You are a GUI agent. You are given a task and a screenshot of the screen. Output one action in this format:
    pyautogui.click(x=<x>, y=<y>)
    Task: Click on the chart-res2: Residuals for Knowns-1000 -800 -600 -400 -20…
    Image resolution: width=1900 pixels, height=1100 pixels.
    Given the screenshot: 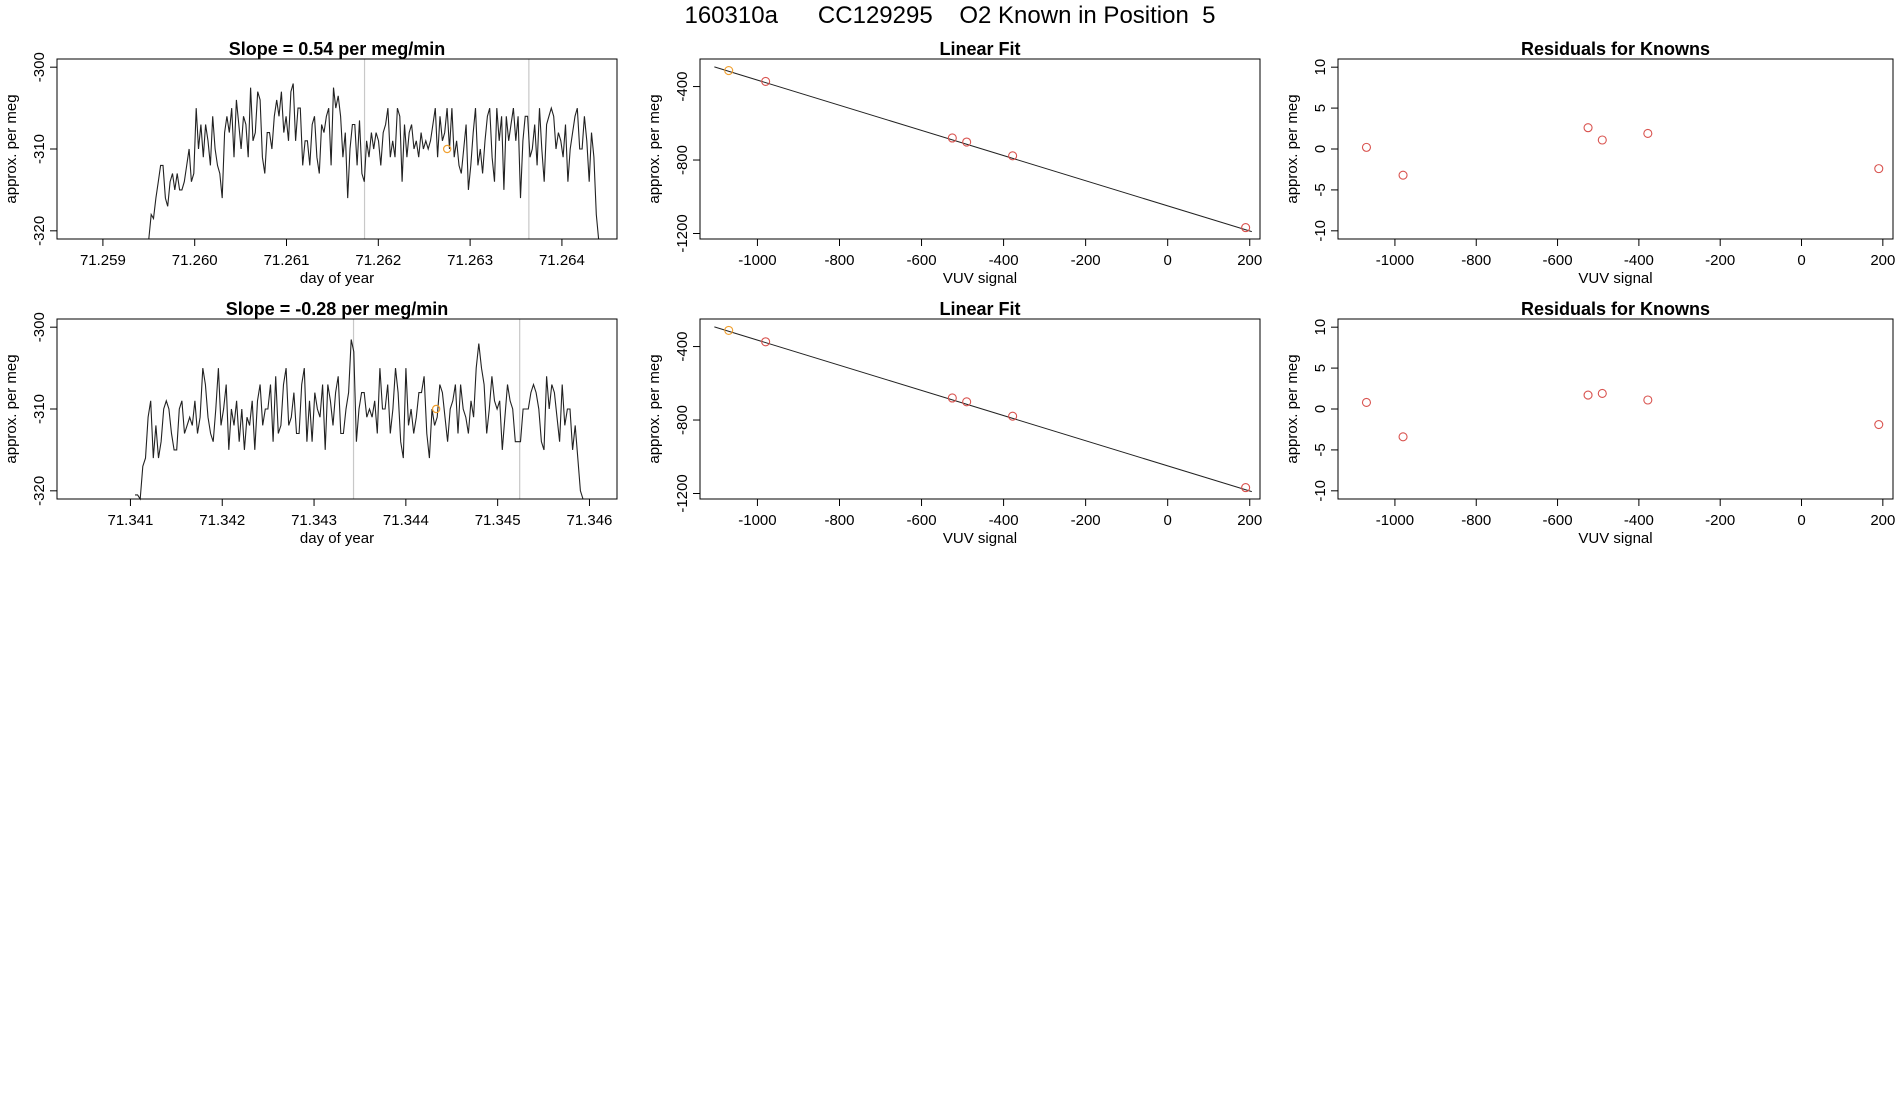 What is the action you would take?
    pyautogui.click(x=1589, y=423)
    